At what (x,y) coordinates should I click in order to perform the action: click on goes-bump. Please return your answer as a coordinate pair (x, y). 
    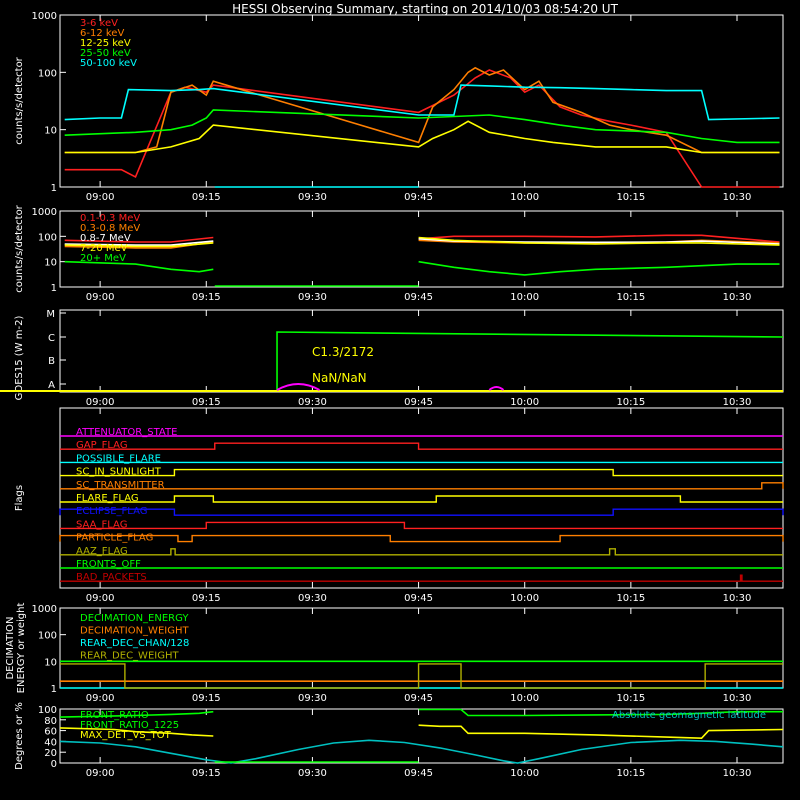
    Looking at the image, I should click on (298, 387).